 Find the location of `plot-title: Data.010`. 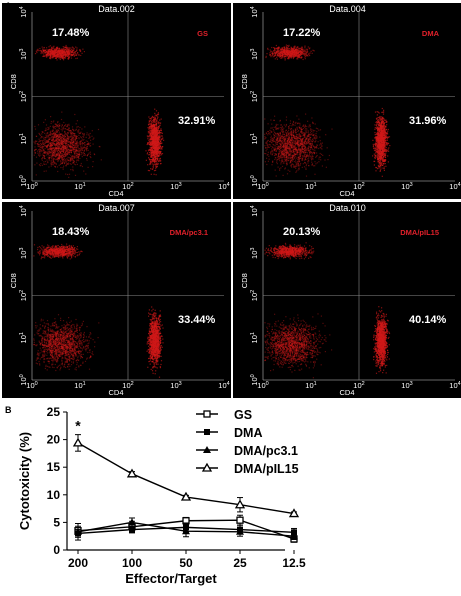

plot-title: Data.010 is located at coordinates (347, 208).